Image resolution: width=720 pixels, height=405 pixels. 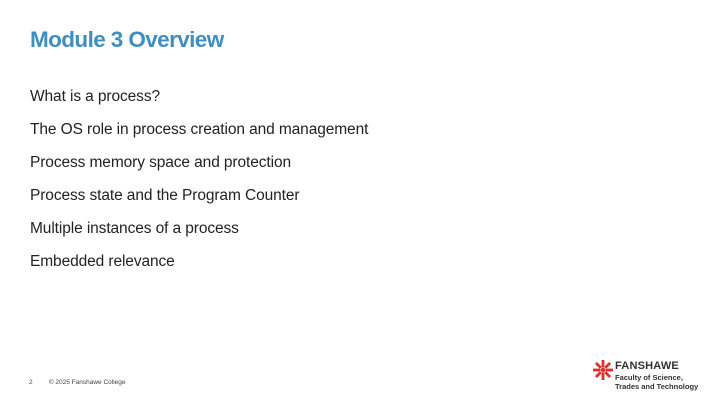 I want to click on bullet-item: Multiple instances of a process, so click(x=134, y=228).